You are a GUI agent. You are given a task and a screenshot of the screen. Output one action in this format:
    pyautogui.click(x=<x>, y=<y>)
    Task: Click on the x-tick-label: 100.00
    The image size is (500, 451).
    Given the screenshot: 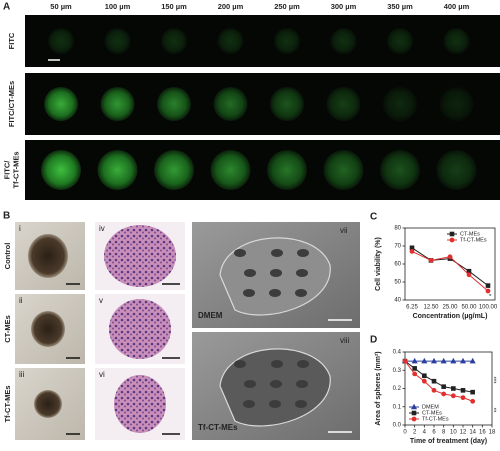 What is the action you would take?
    pyautogui.click(x=488, y=308)
    